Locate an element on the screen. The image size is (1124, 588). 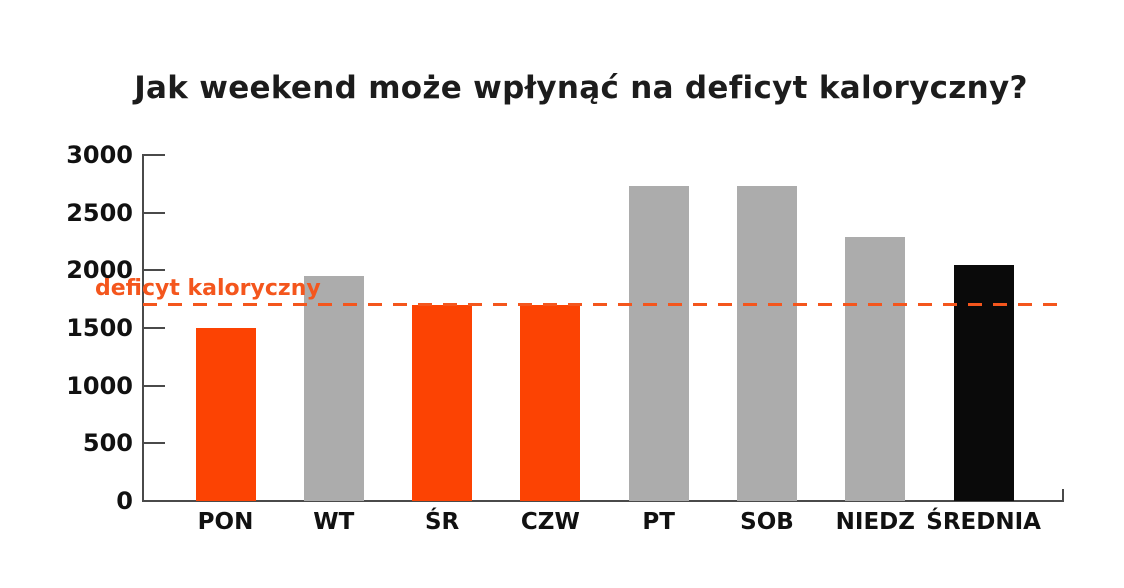
bar-czw is located at coordinates (550, 402).